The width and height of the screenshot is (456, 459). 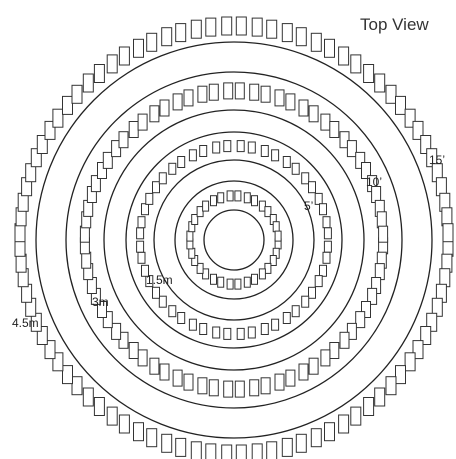 What do you see at coordinates (308, 206) in the screenshot?
I see `label-5ft: 5’` at bounding box center [308, 206].